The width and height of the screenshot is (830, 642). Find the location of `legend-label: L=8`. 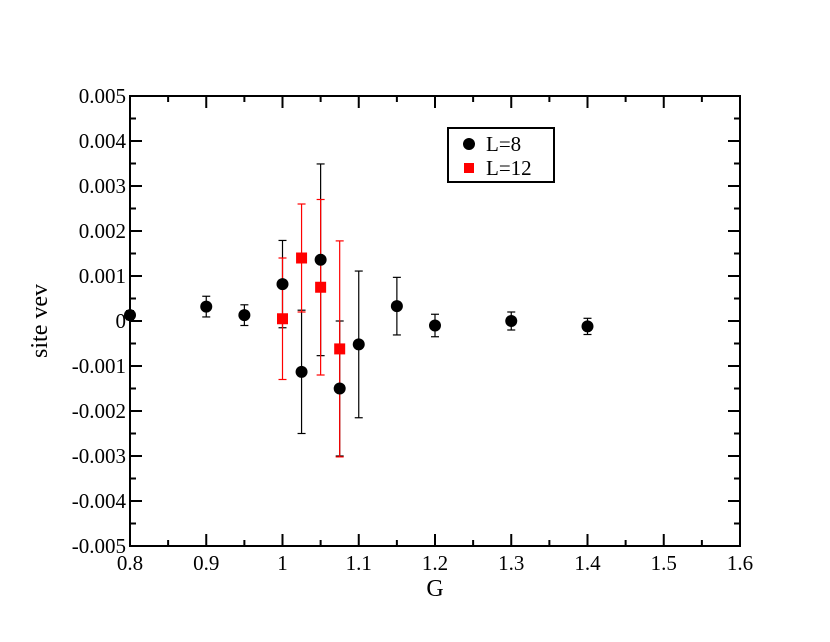

legend-label: L=8 is located at coordinates (503, 144).